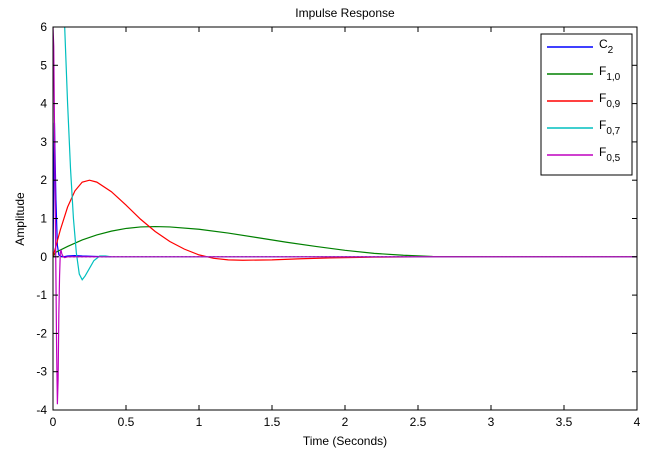 The width and height of the screenshot is (645, 452). Describe the element at coordinates (345, 441) in the screenshot. I see `x-axis-label: Time (Seconds)` at that location.